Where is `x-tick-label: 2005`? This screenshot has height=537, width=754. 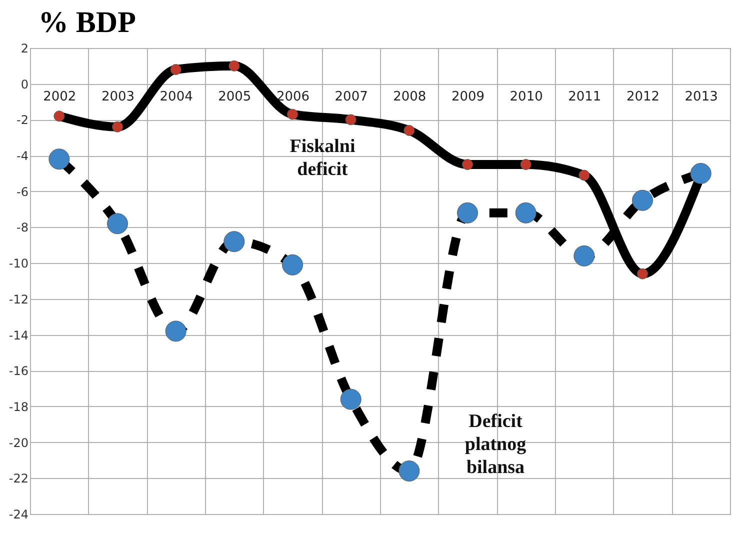
x-tick-label: 2005 is located at coordinates (235, 96).